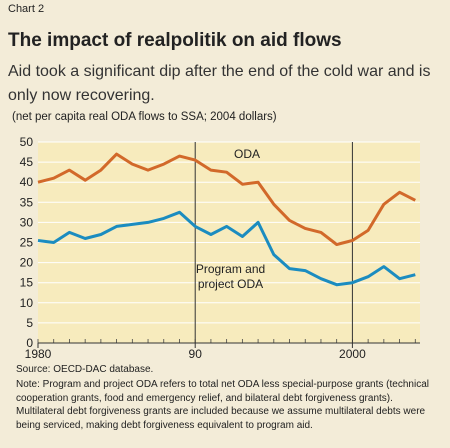 The image size is (450, 448). What do you see at coordinates (26, 9) in the screenshot?
I see `chart-label: Chart 2` at bounding box center [26, 9].